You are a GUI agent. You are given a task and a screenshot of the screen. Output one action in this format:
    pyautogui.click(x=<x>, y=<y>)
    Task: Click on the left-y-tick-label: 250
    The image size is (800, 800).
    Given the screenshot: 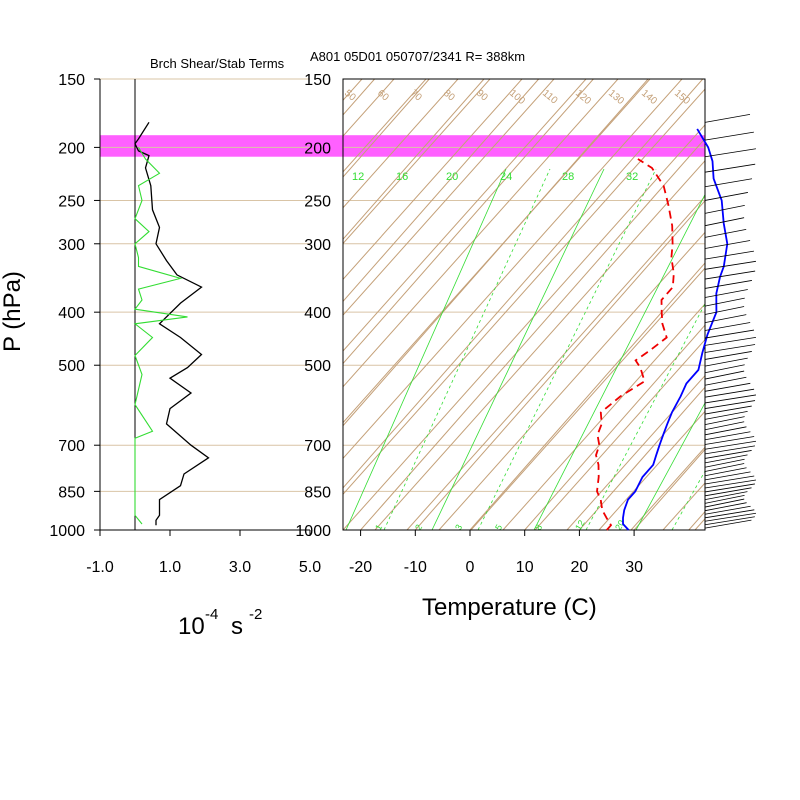 What is the action you would take?
    pyautogui.click(x=71, y=201)
    